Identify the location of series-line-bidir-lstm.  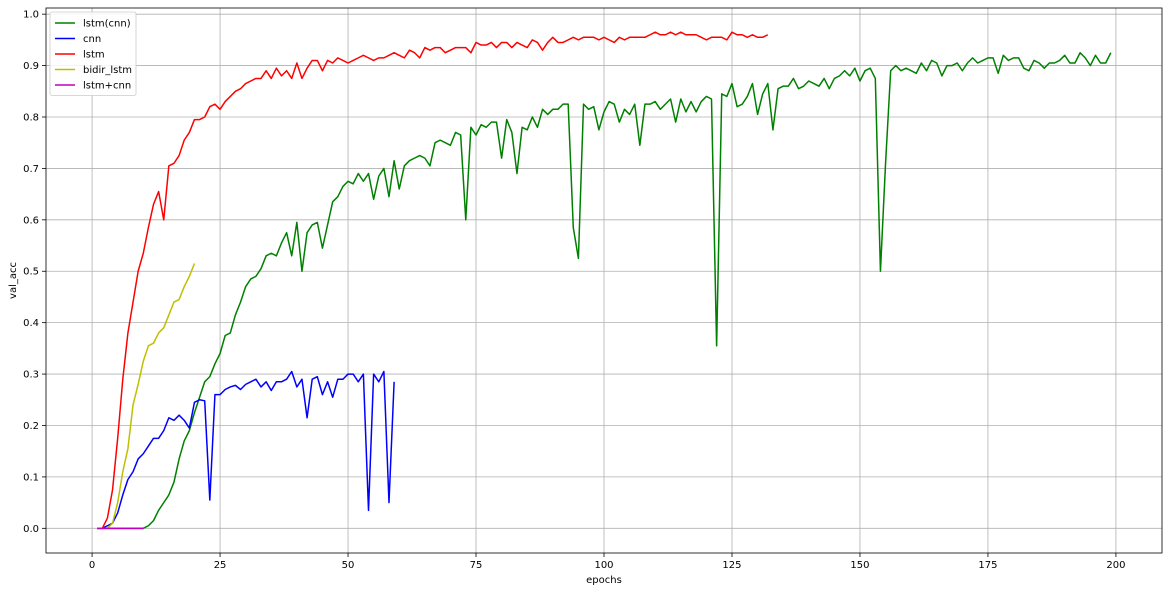
(146, 396).